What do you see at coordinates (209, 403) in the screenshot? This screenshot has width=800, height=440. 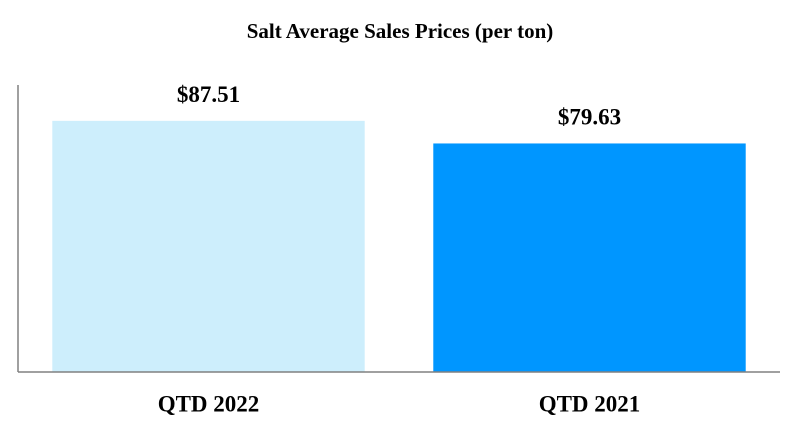 I see `x-tick-label: QTD 2022` at bounding box center [209, 403].